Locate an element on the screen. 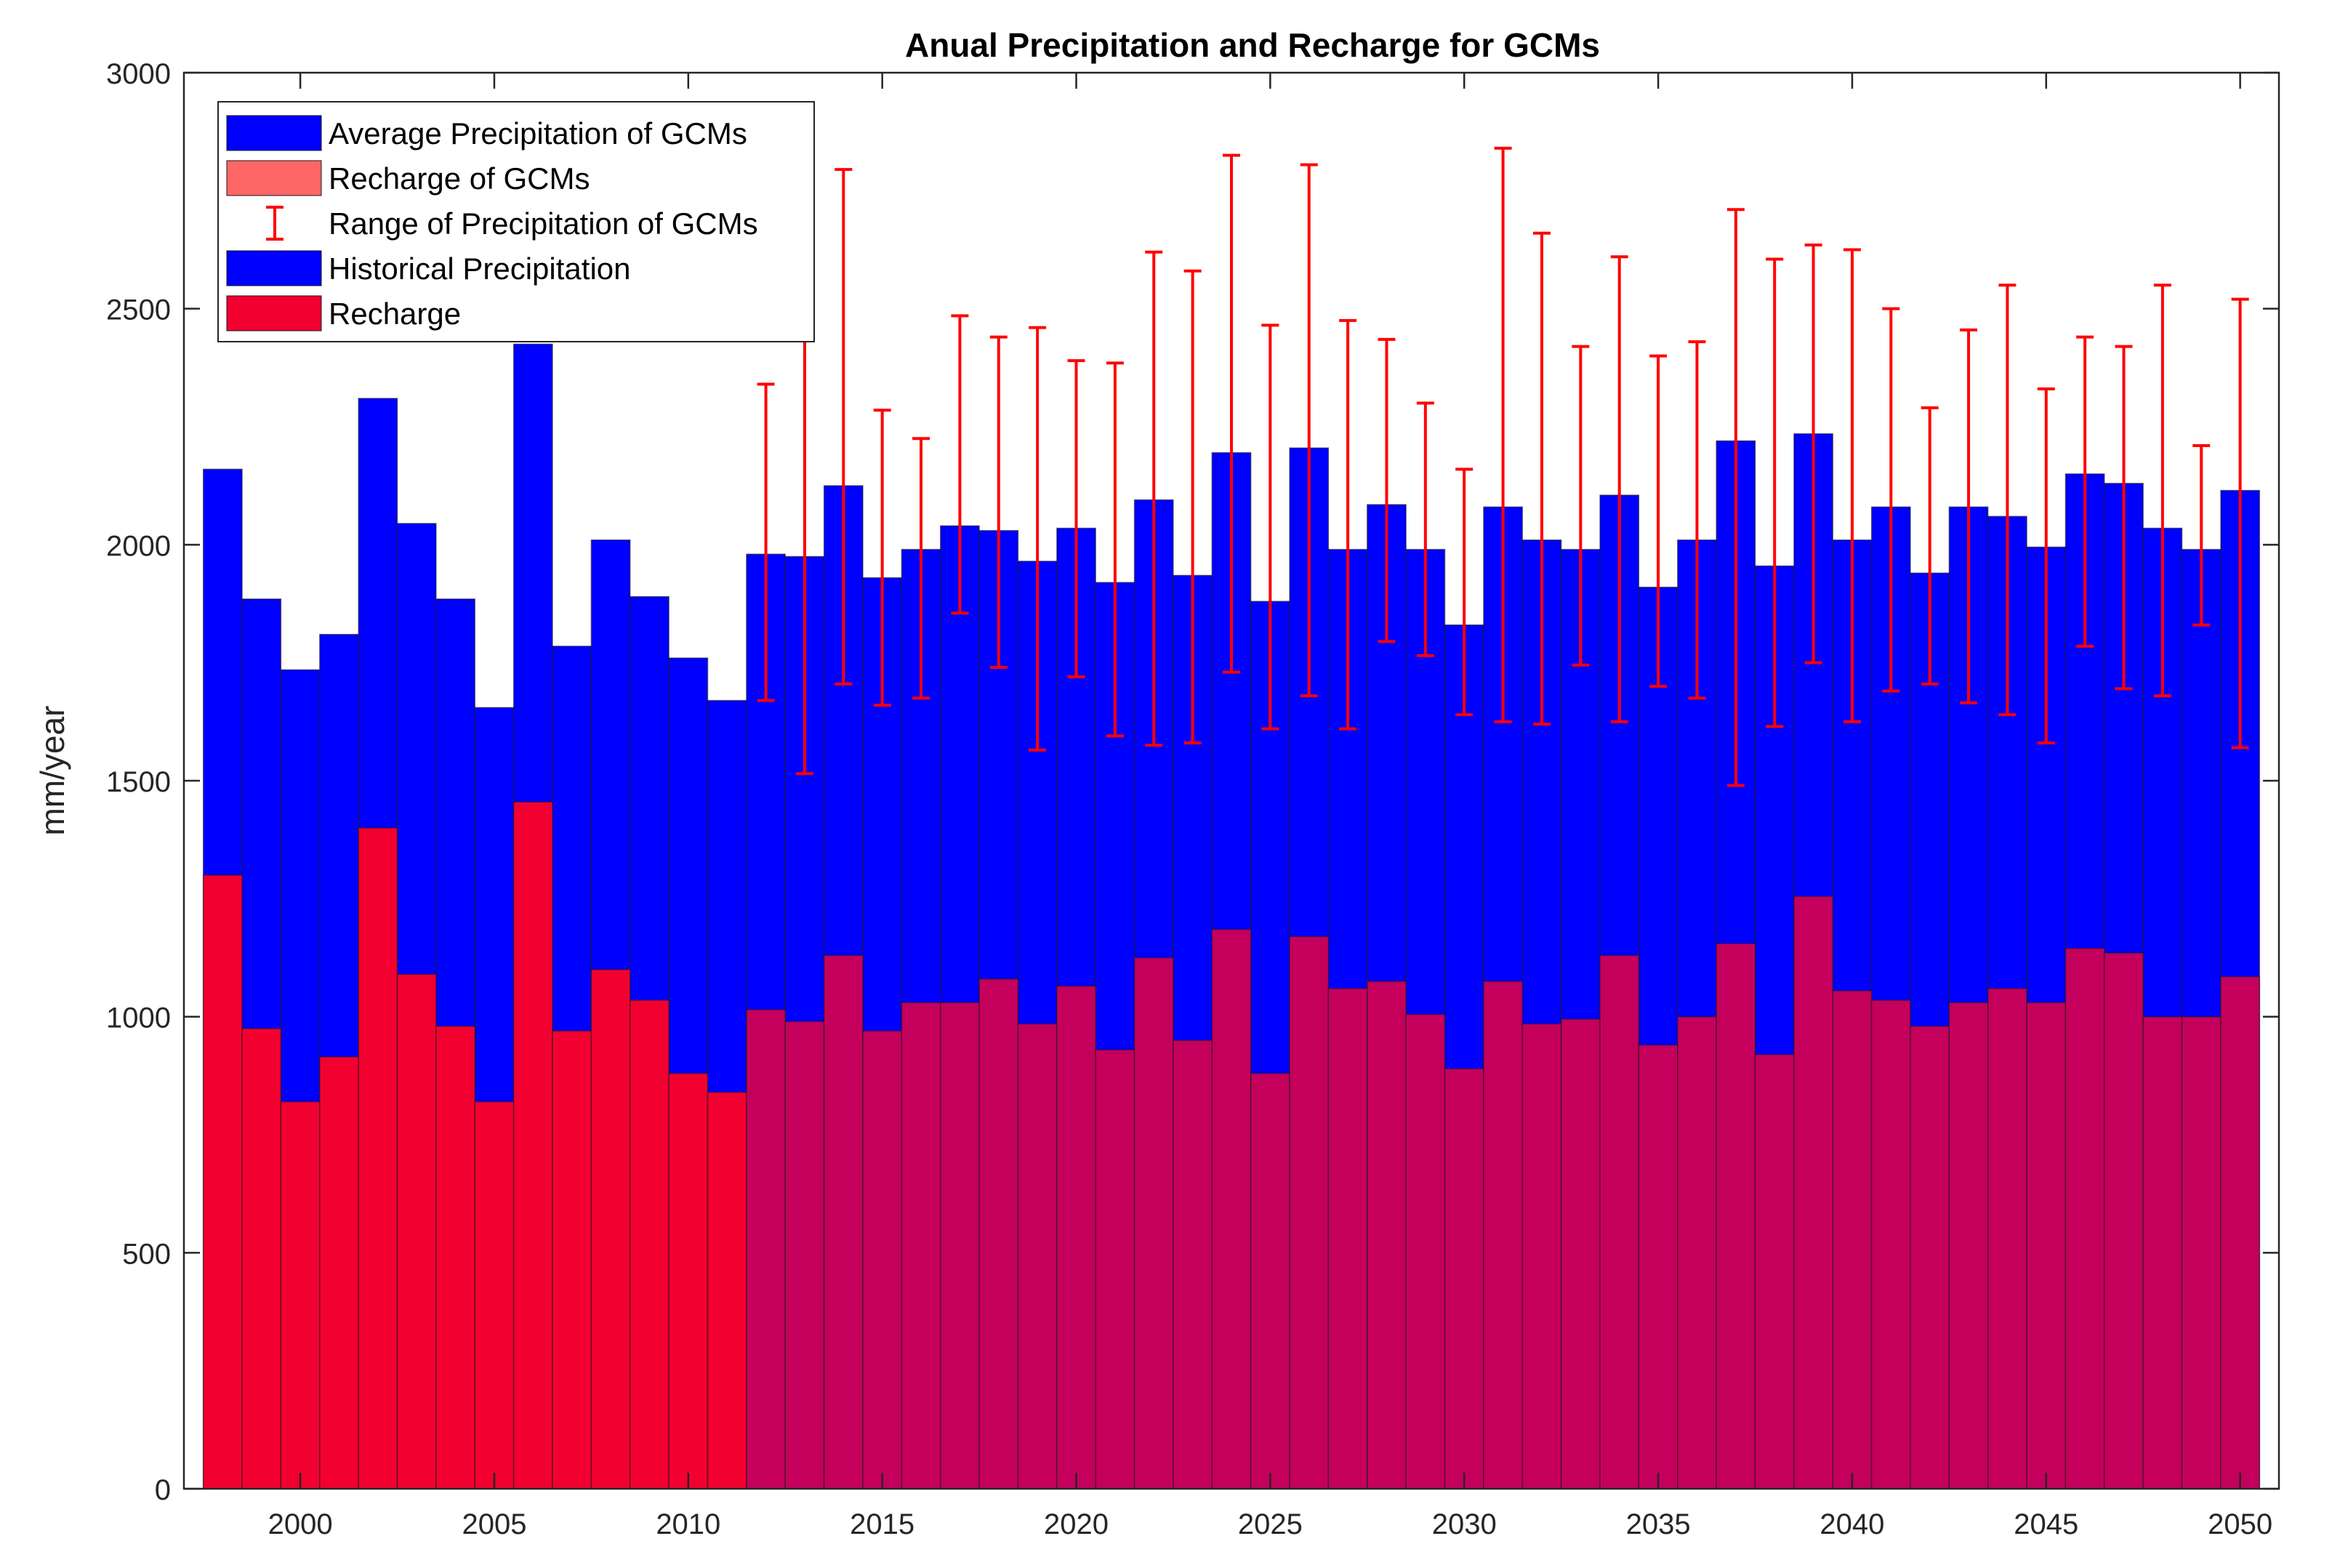 Image resolution: width=2348 pixels, height=1568 pixels. x-tick-label: 2045 is located at coordinates (2046, 1524).